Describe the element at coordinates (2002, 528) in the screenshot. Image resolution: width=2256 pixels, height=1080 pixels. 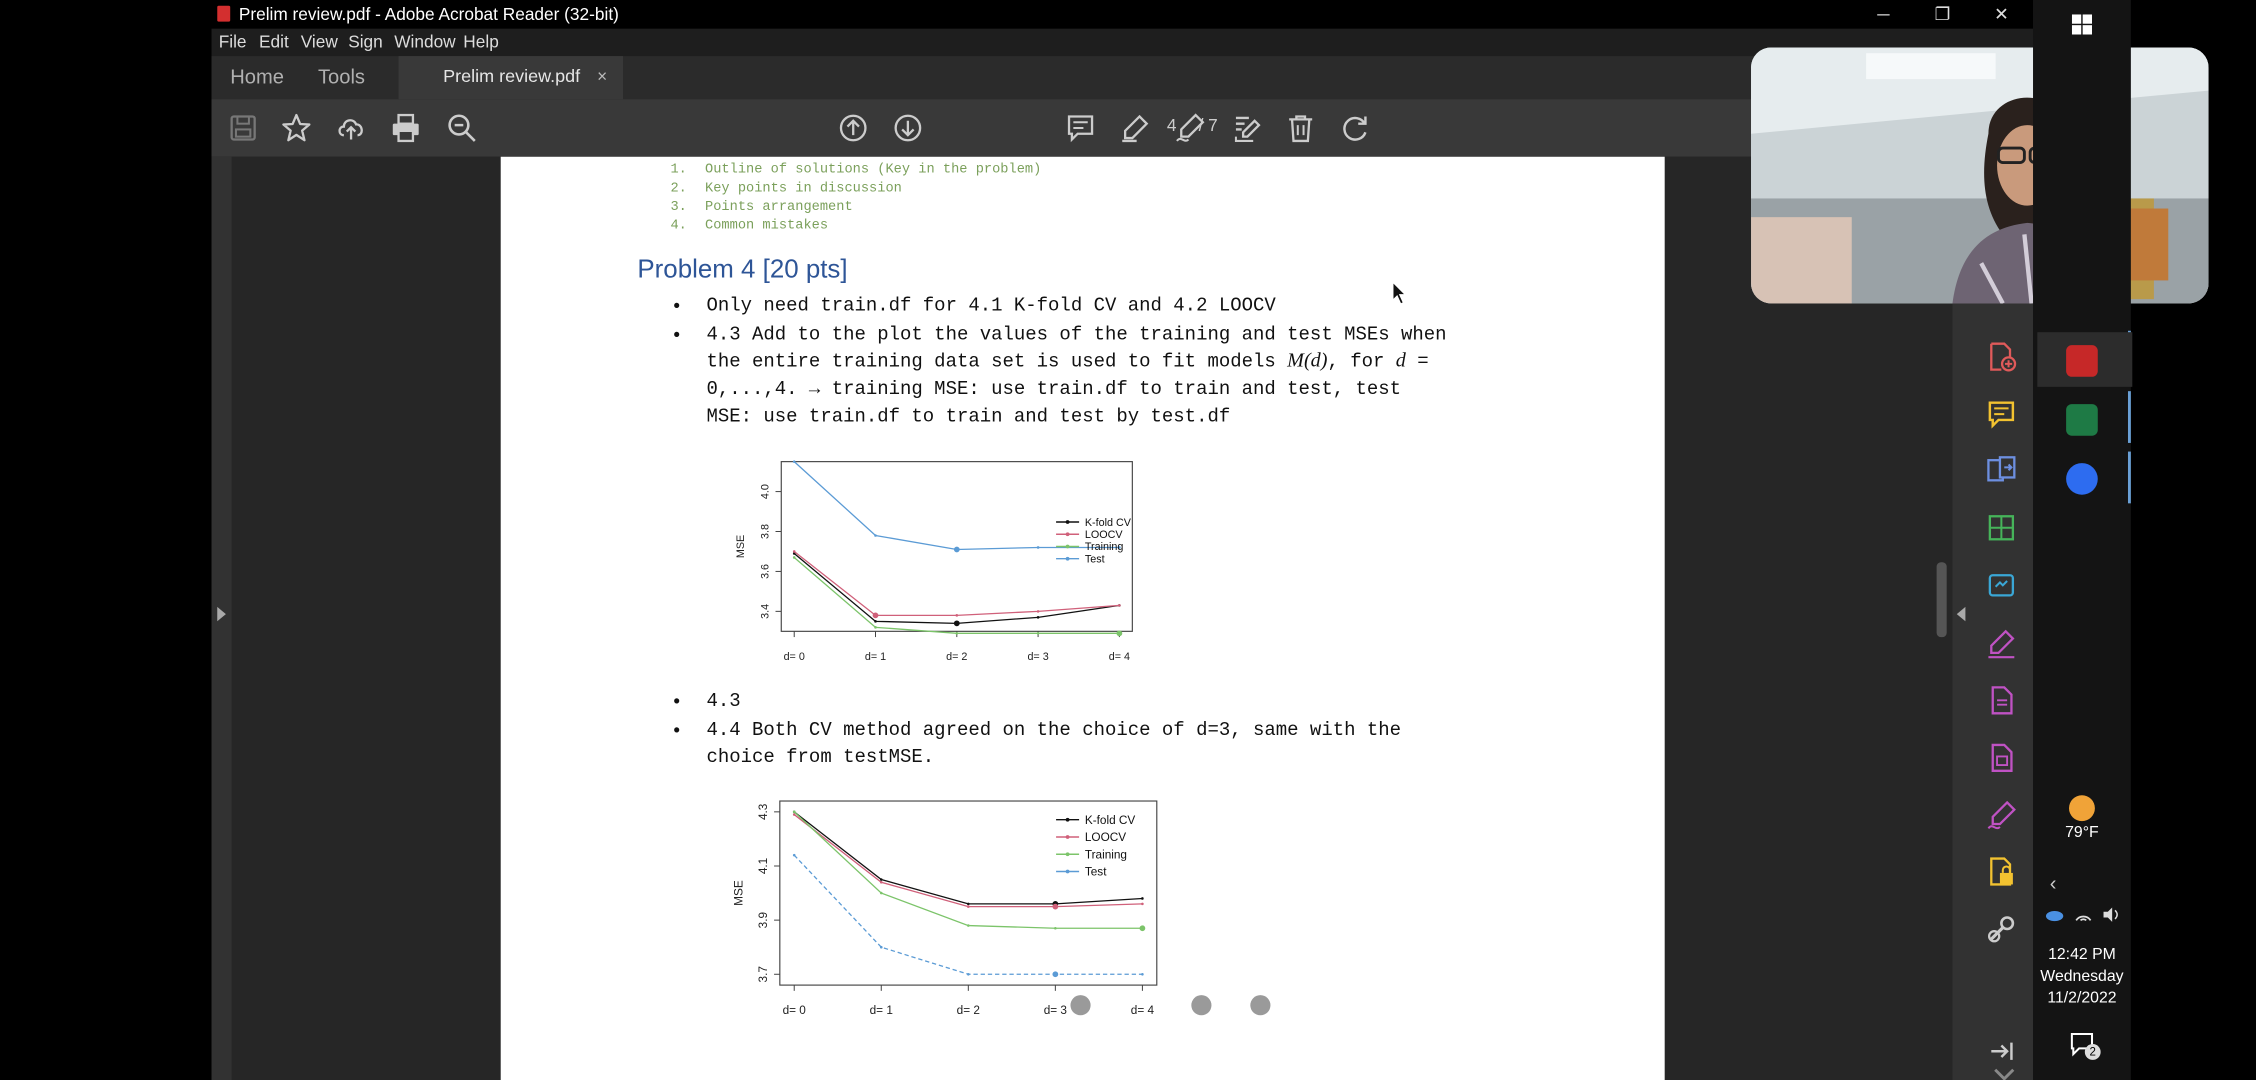
I see `organize-pages-icon` at that location.